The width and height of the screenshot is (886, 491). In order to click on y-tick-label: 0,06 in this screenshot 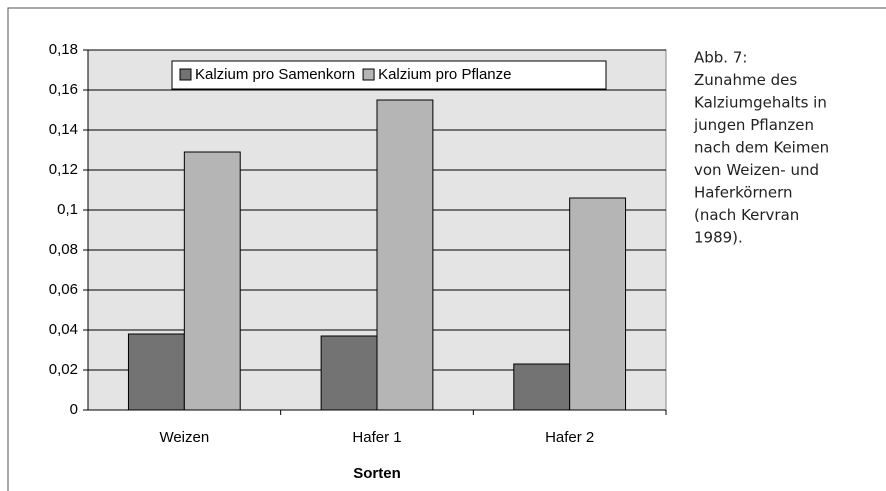, I will do `click(63, 289)`.